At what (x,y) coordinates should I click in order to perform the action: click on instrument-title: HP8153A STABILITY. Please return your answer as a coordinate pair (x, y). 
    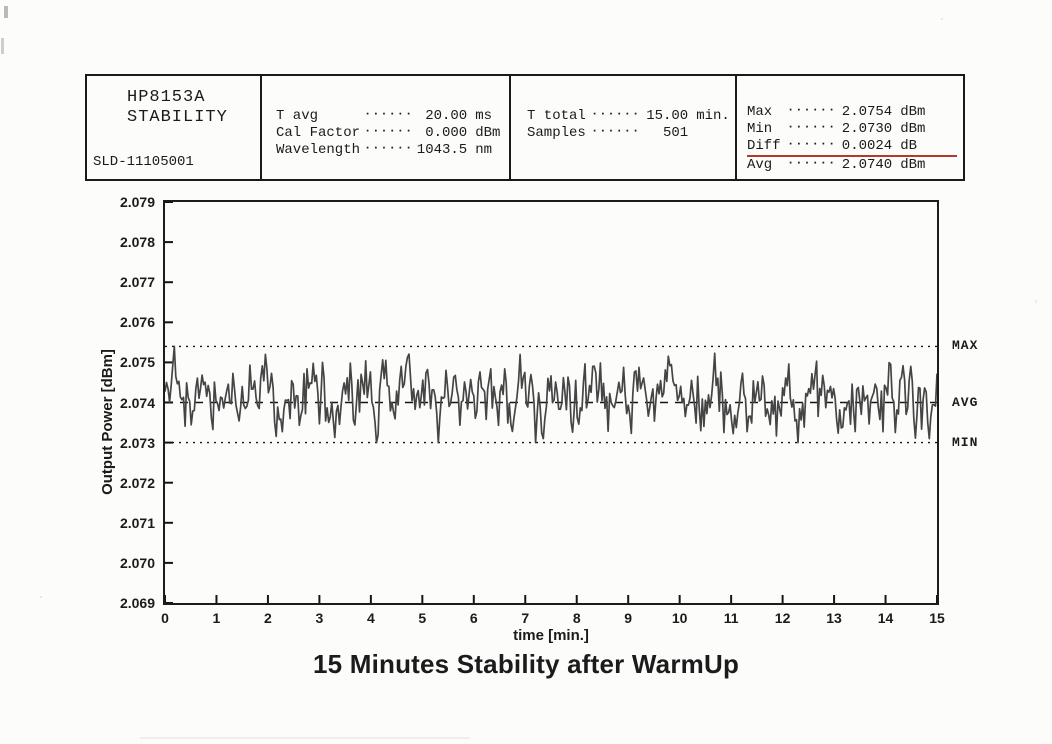
    Looking at the image, I should click on (173, 102).